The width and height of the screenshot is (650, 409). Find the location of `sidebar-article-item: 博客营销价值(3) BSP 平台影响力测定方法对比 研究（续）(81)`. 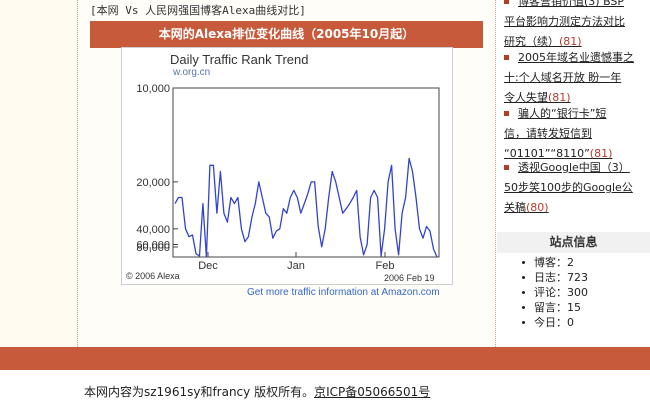

sidebar-article-item: 博客营销价值(3) BSP 平台影响力测定方法对比 研究（续）(81) is located at coordinates (575, 26).